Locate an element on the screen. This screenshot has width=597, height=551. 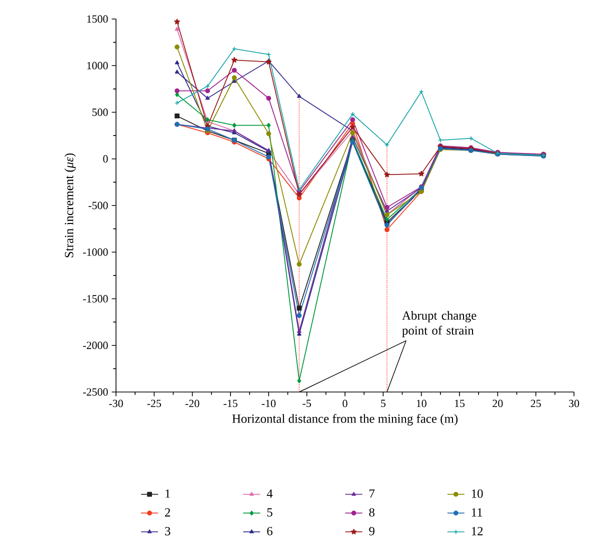
y-tick-label: 1500 is located at coordinates (97, 19).